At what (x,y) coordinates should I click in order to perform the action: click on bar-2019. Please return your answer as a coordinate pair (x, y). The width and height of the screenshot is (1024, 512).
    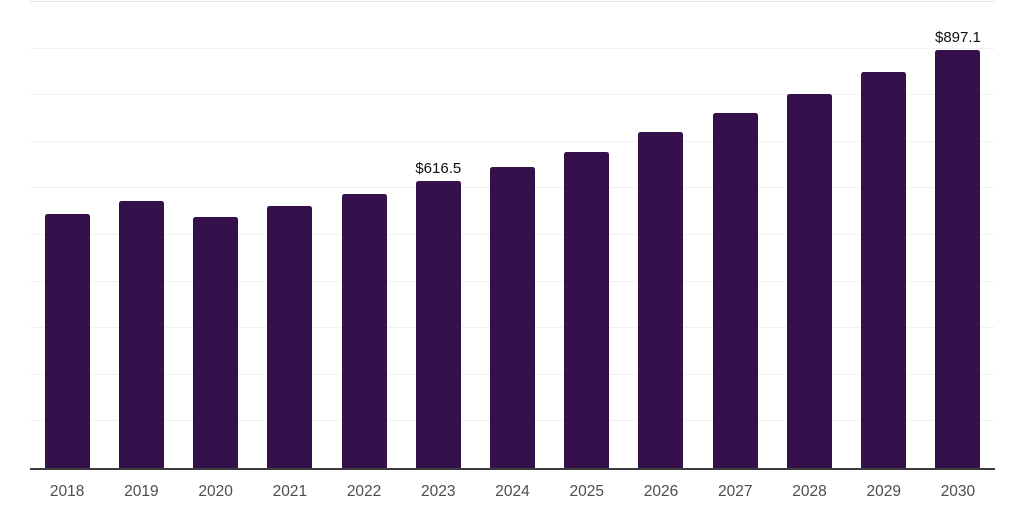
    Looking at the image, I should click on (141, 334).